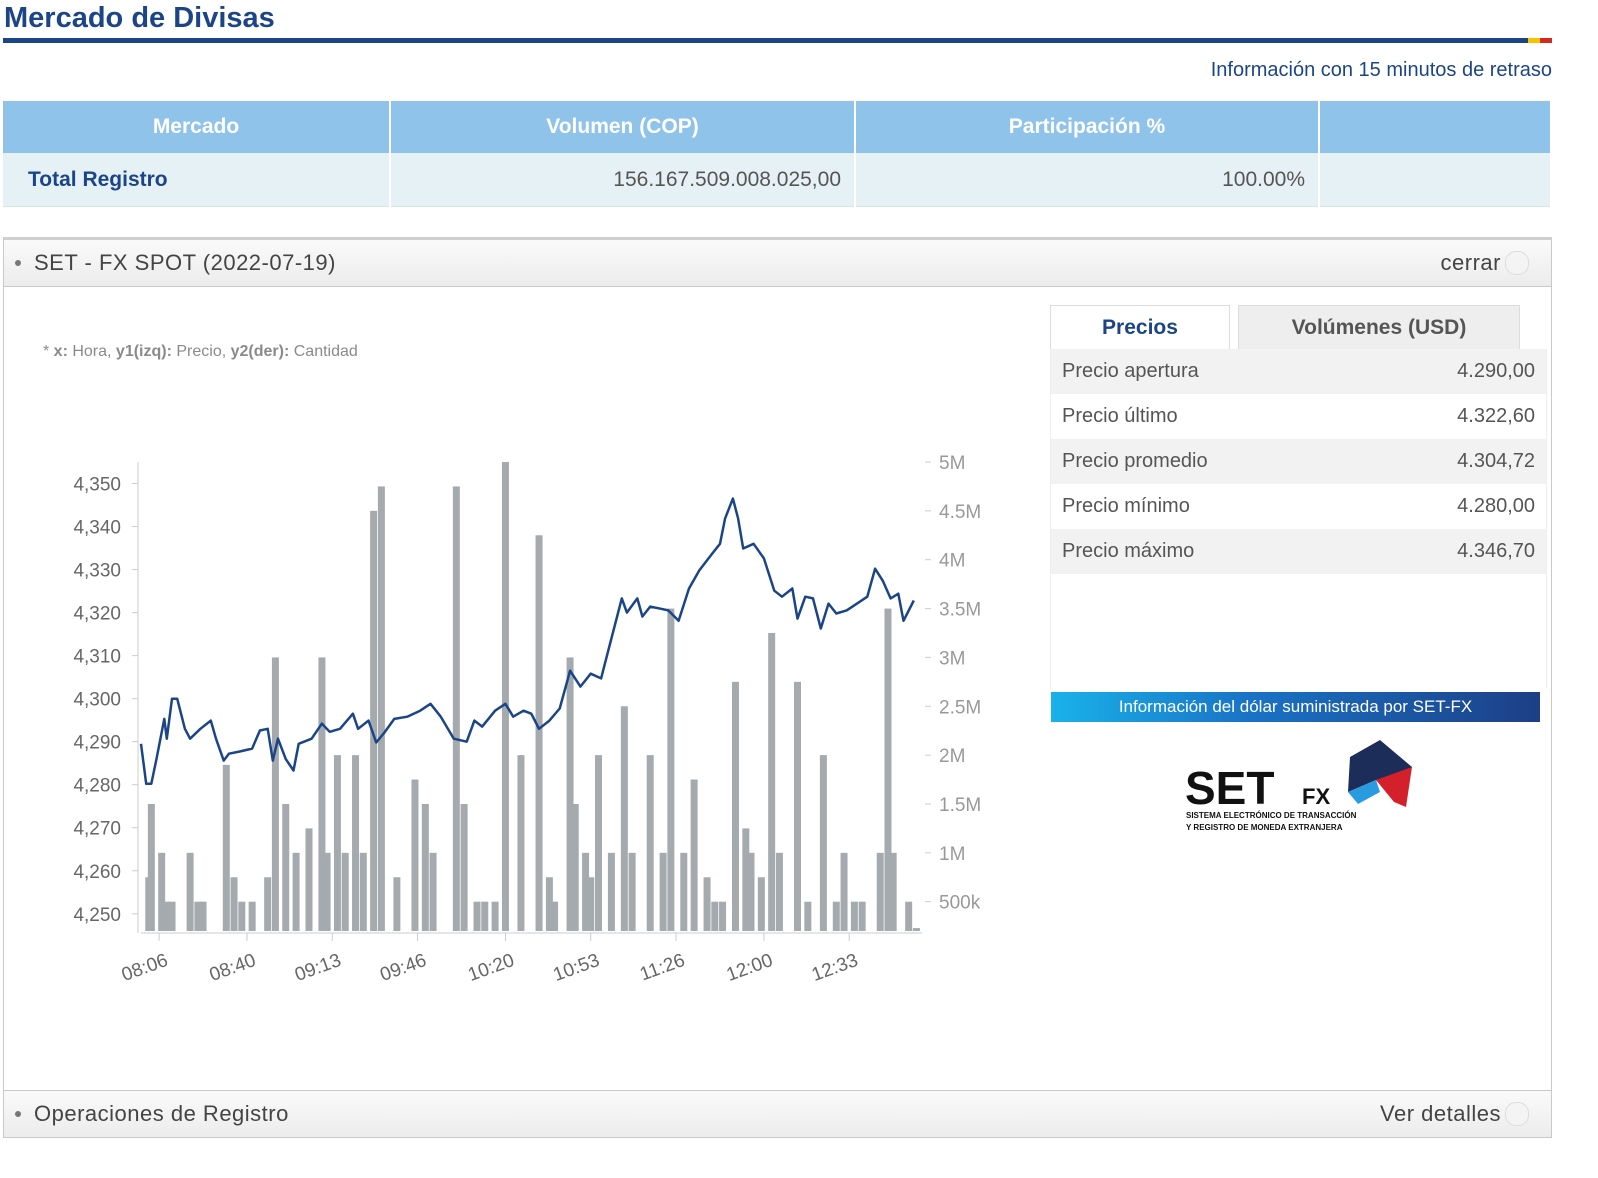 This screenshot has height=1178, width=1598. Describe the element at coordinates (835, 968) in the screenshot. I see `x-tick-label: 12:33` at that location.